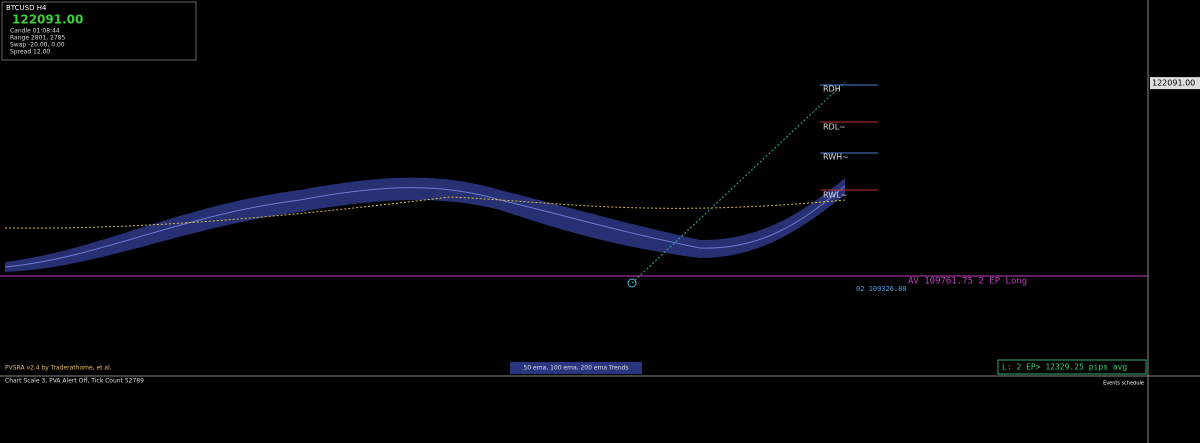 This screenshot has width=1200, height=443. I want to click on trend-box, so click(576, 368).